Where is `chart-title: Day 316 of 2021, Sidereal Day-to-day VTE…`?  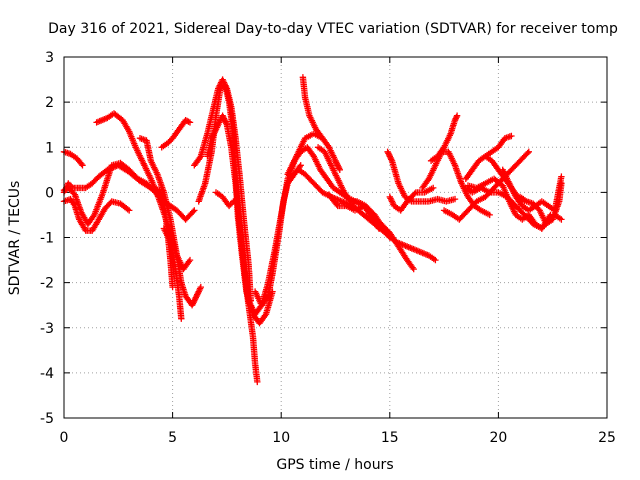
chart-title: Day 316 of 2021, Sidereal Day-to-day VTE… is located at coordinates (333, 29).